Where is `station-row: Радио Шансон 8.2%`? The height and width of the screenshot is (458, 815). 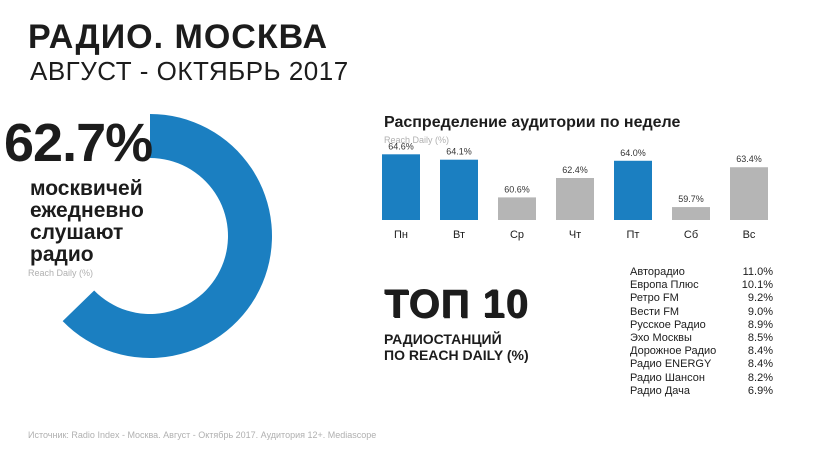 station-row: Радио Шансон 8.2% is located at coordinates (701, 378).